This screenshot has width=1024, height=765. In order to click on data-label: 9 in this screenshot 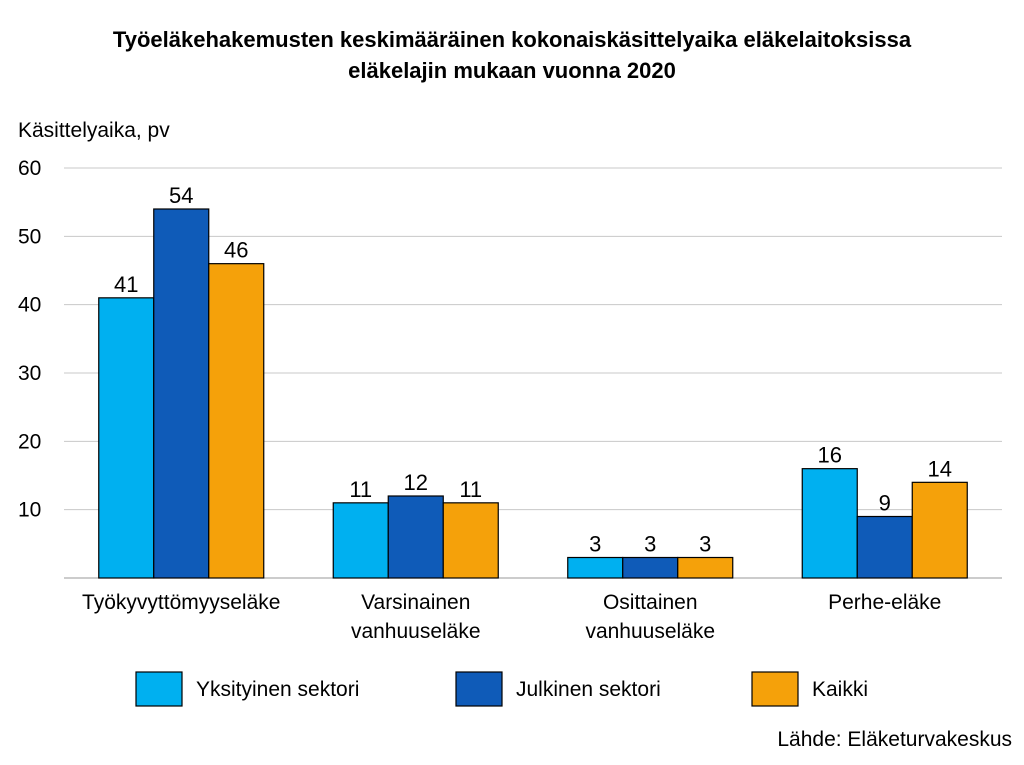, I will do `click(885, 503)`.